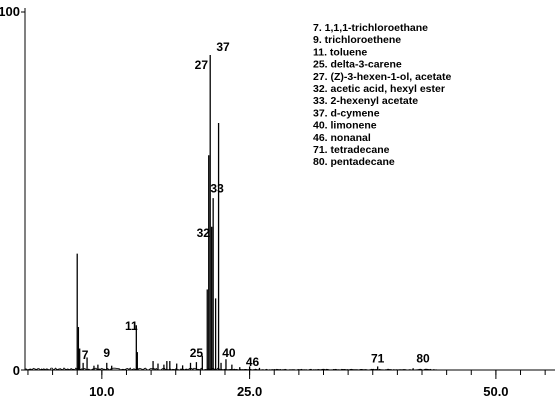 The width and height of the screenshot is (555, 404). I want to click on y-tick-label: 100, so click(10, 11).